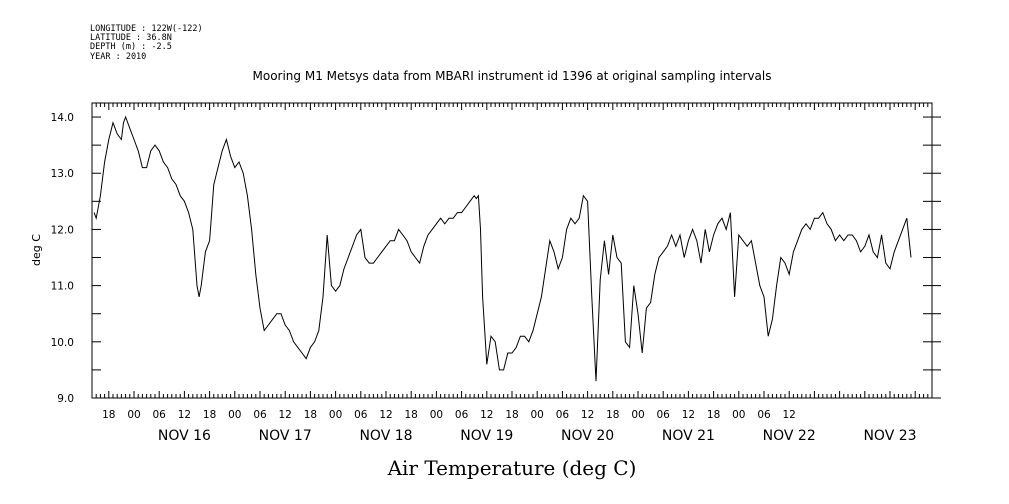 The image size is (1009, 504). Describe the element at coordinates (62, 258) in the screenshot. I see `y-tick-labels: 9.0 10.0 11.0 12.0 13.0 14.0` at that location.